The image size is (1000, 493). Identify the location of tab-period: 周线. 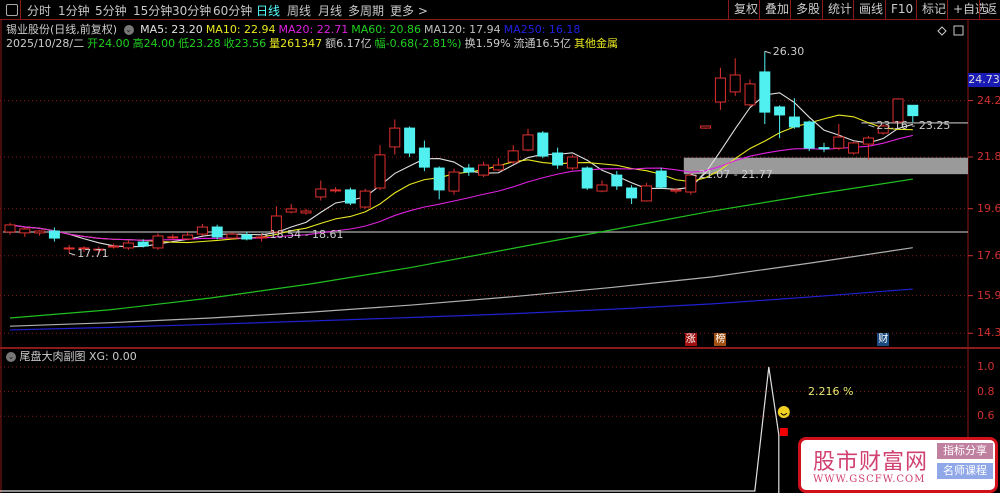
(299, 11).